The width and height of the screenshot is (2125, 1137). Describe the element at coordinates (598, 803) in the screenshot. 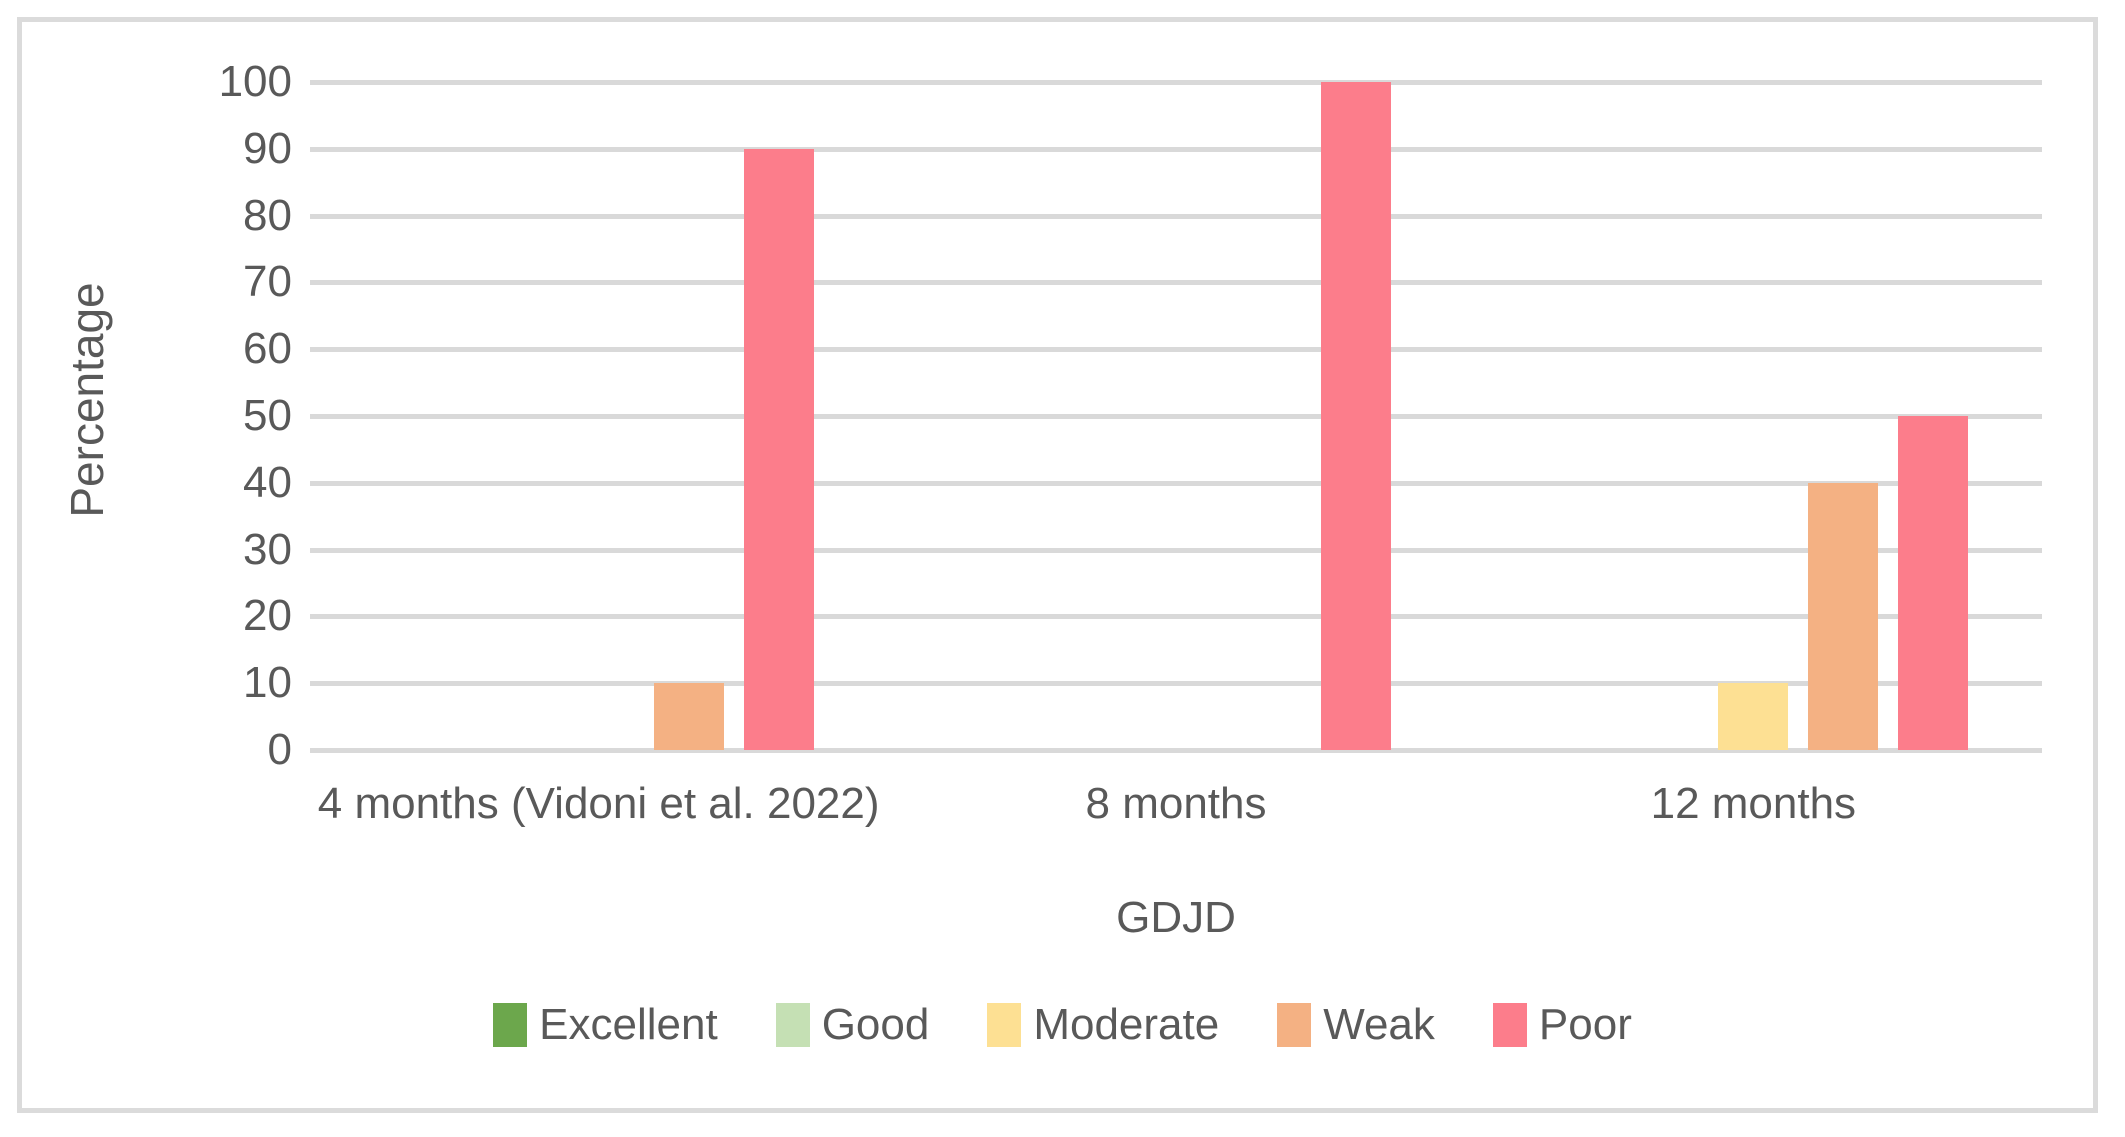

I see `x-category-label: 4 months (Vidoni et al. 2022)` at that location.